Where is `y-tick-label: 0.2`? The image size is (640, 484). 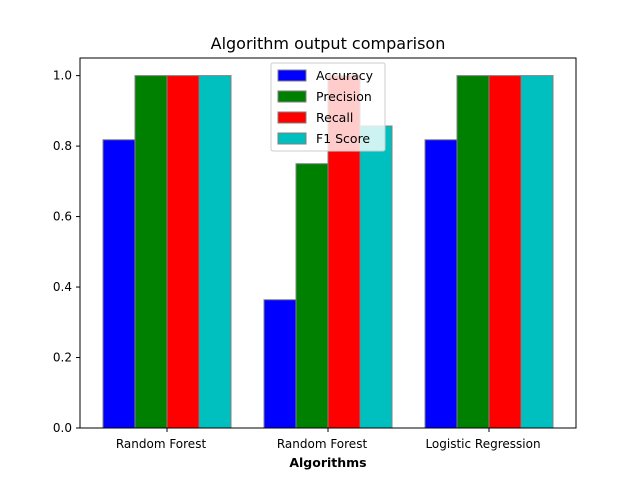 y-tick-label: 0.2 is located at coordinates (62, 358).